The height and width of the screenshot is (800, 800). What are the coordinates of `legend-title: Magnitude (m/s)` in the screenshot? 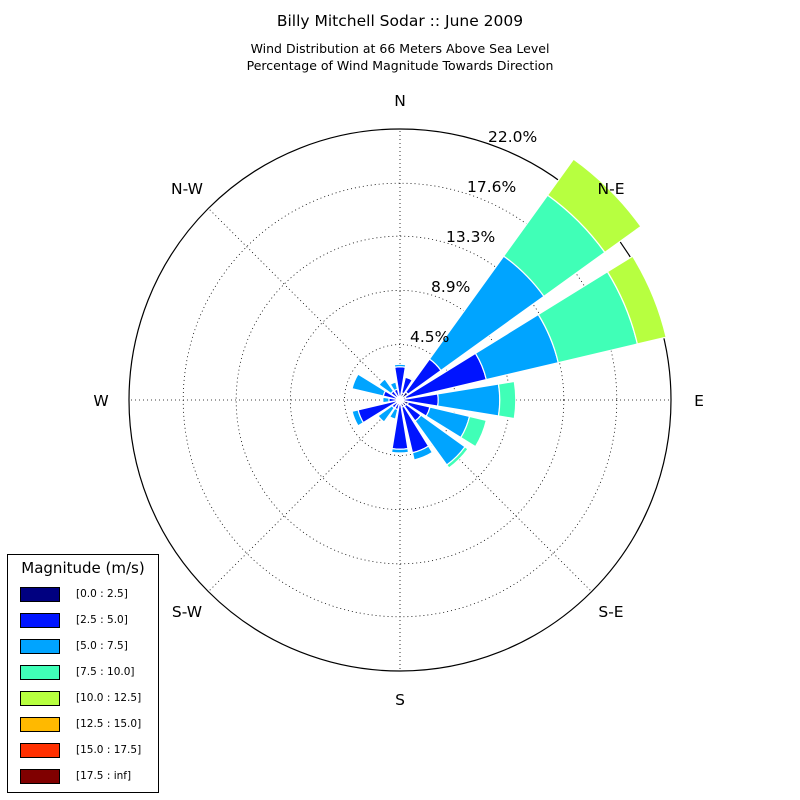 It's located at (83, 568).